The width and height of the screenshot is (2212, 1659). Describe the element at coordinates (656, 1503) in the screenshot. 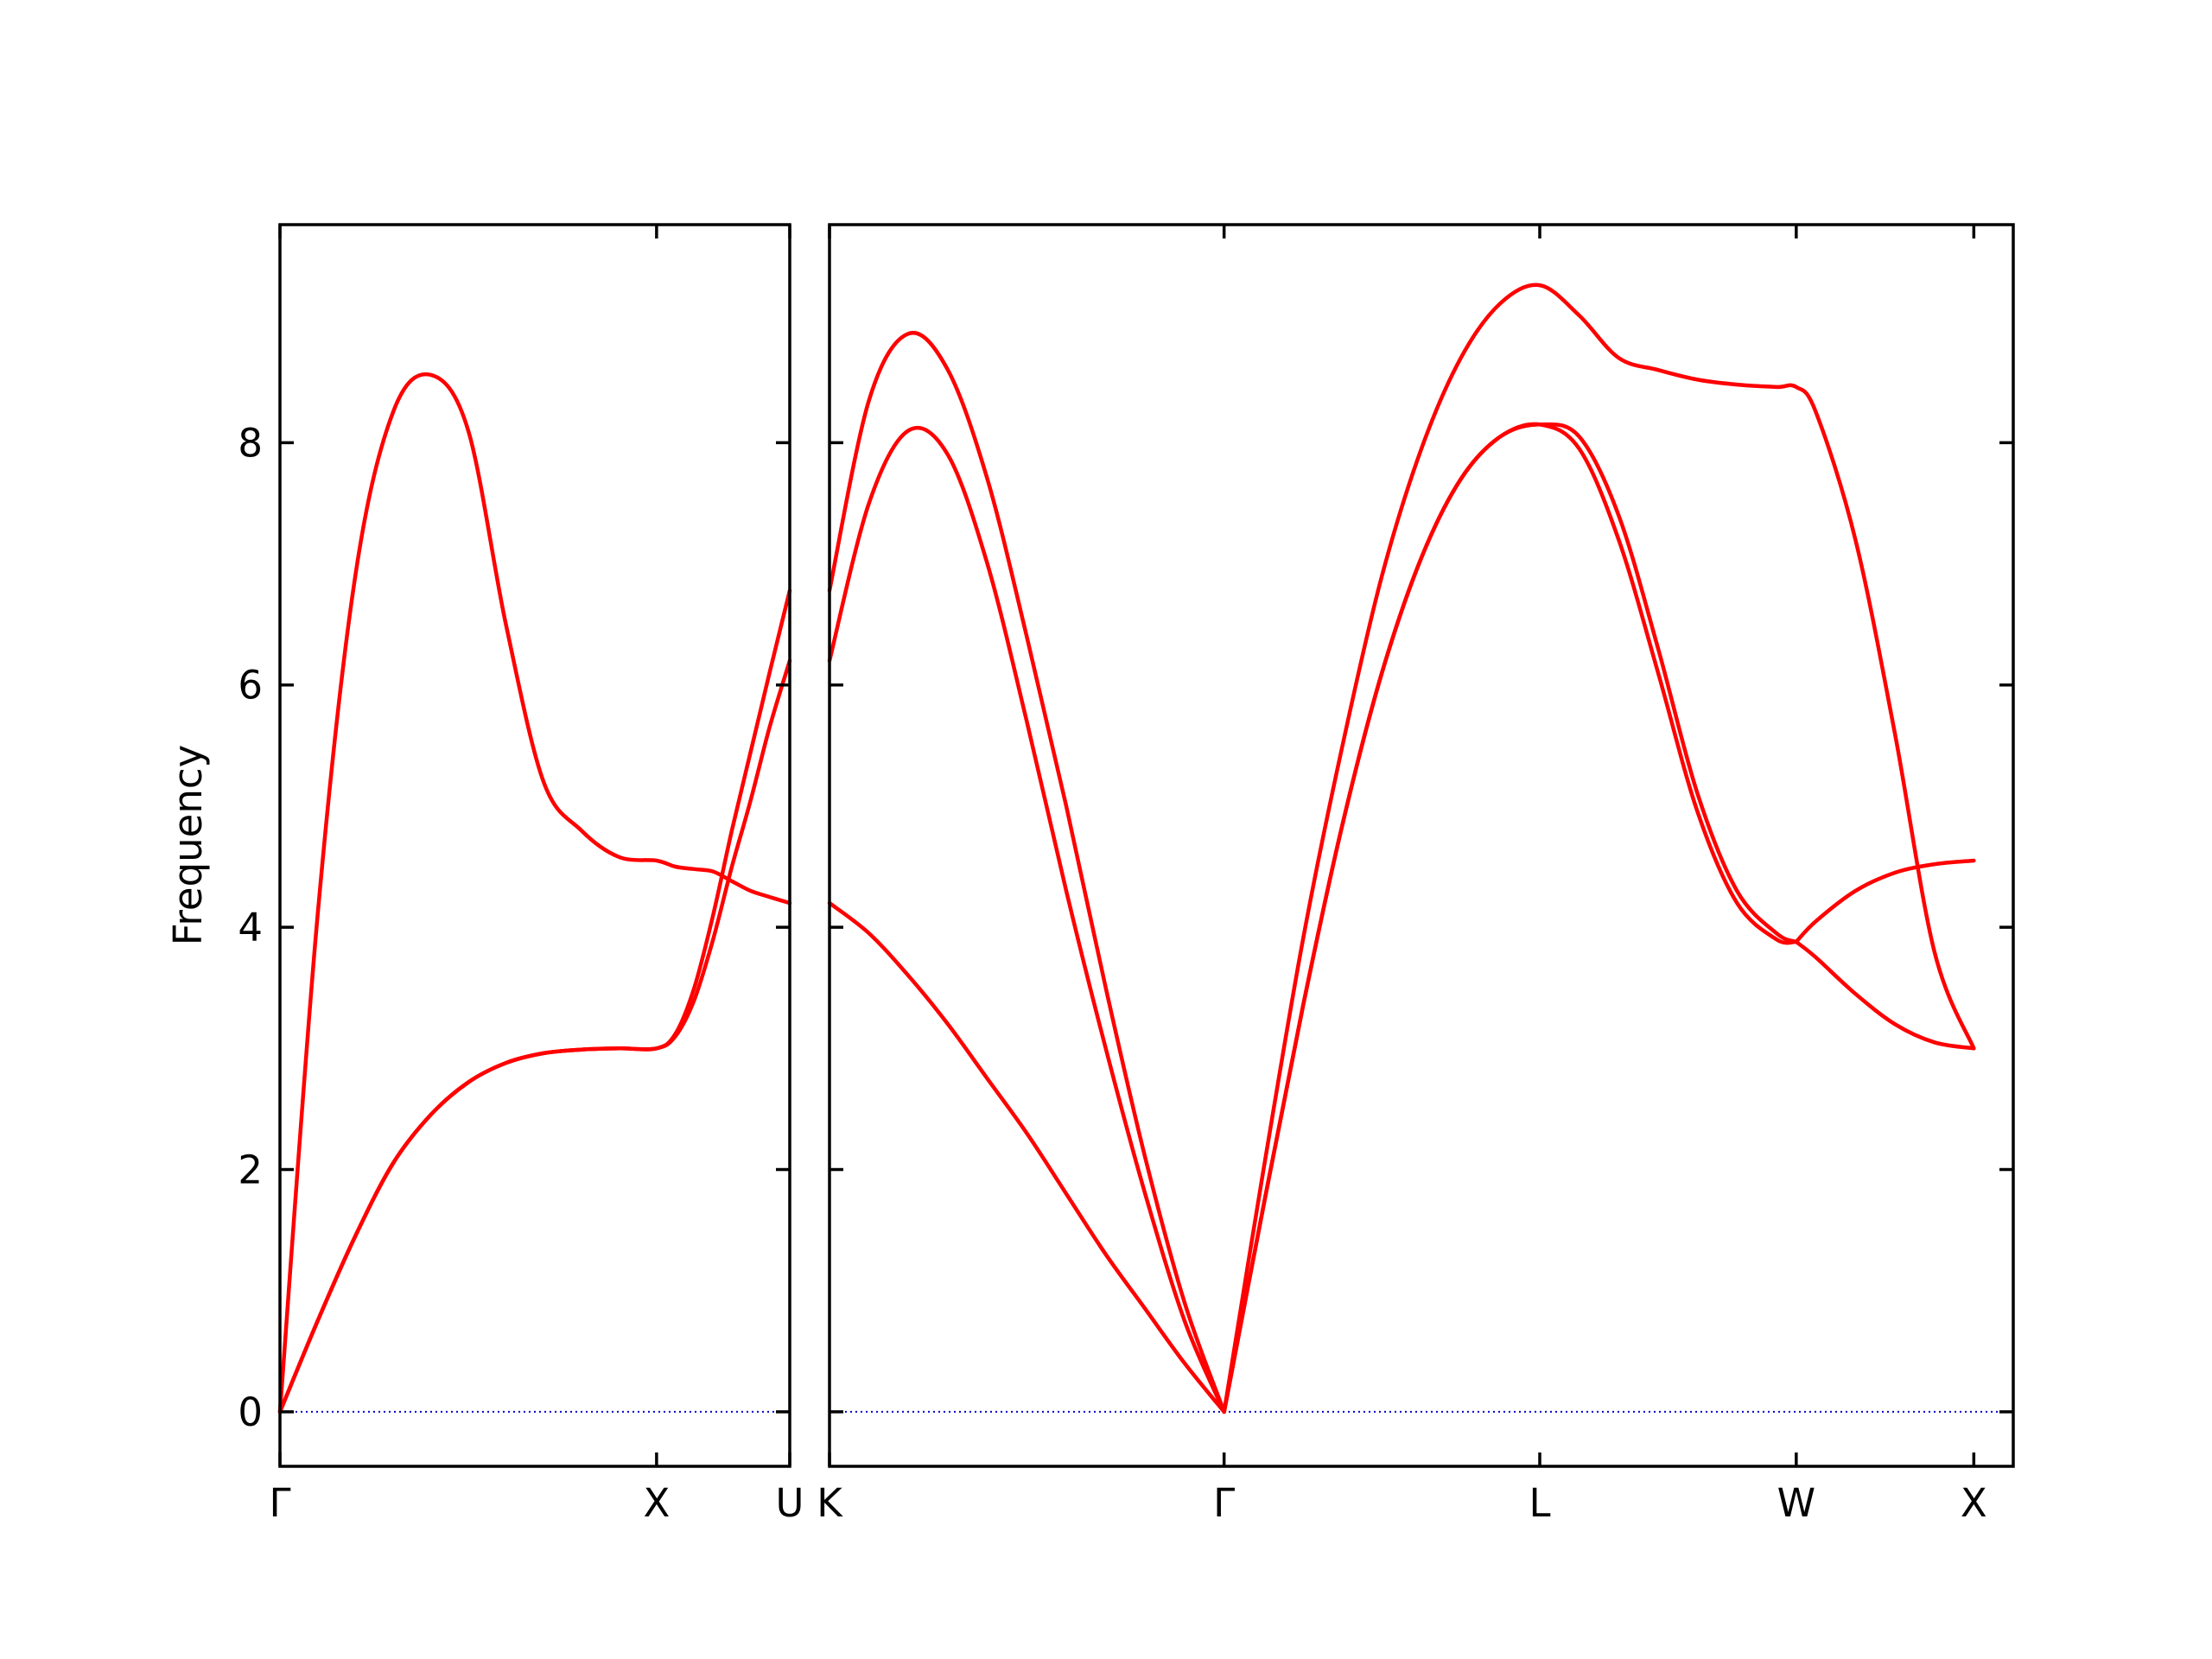

I see `panel-left-xtick-label-1: X` at that location.